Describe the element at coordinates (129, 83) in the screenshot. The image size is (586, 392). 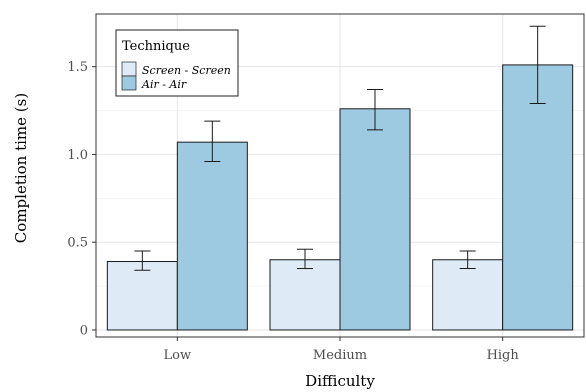
I see `legend-swatch-air-air` at that location.